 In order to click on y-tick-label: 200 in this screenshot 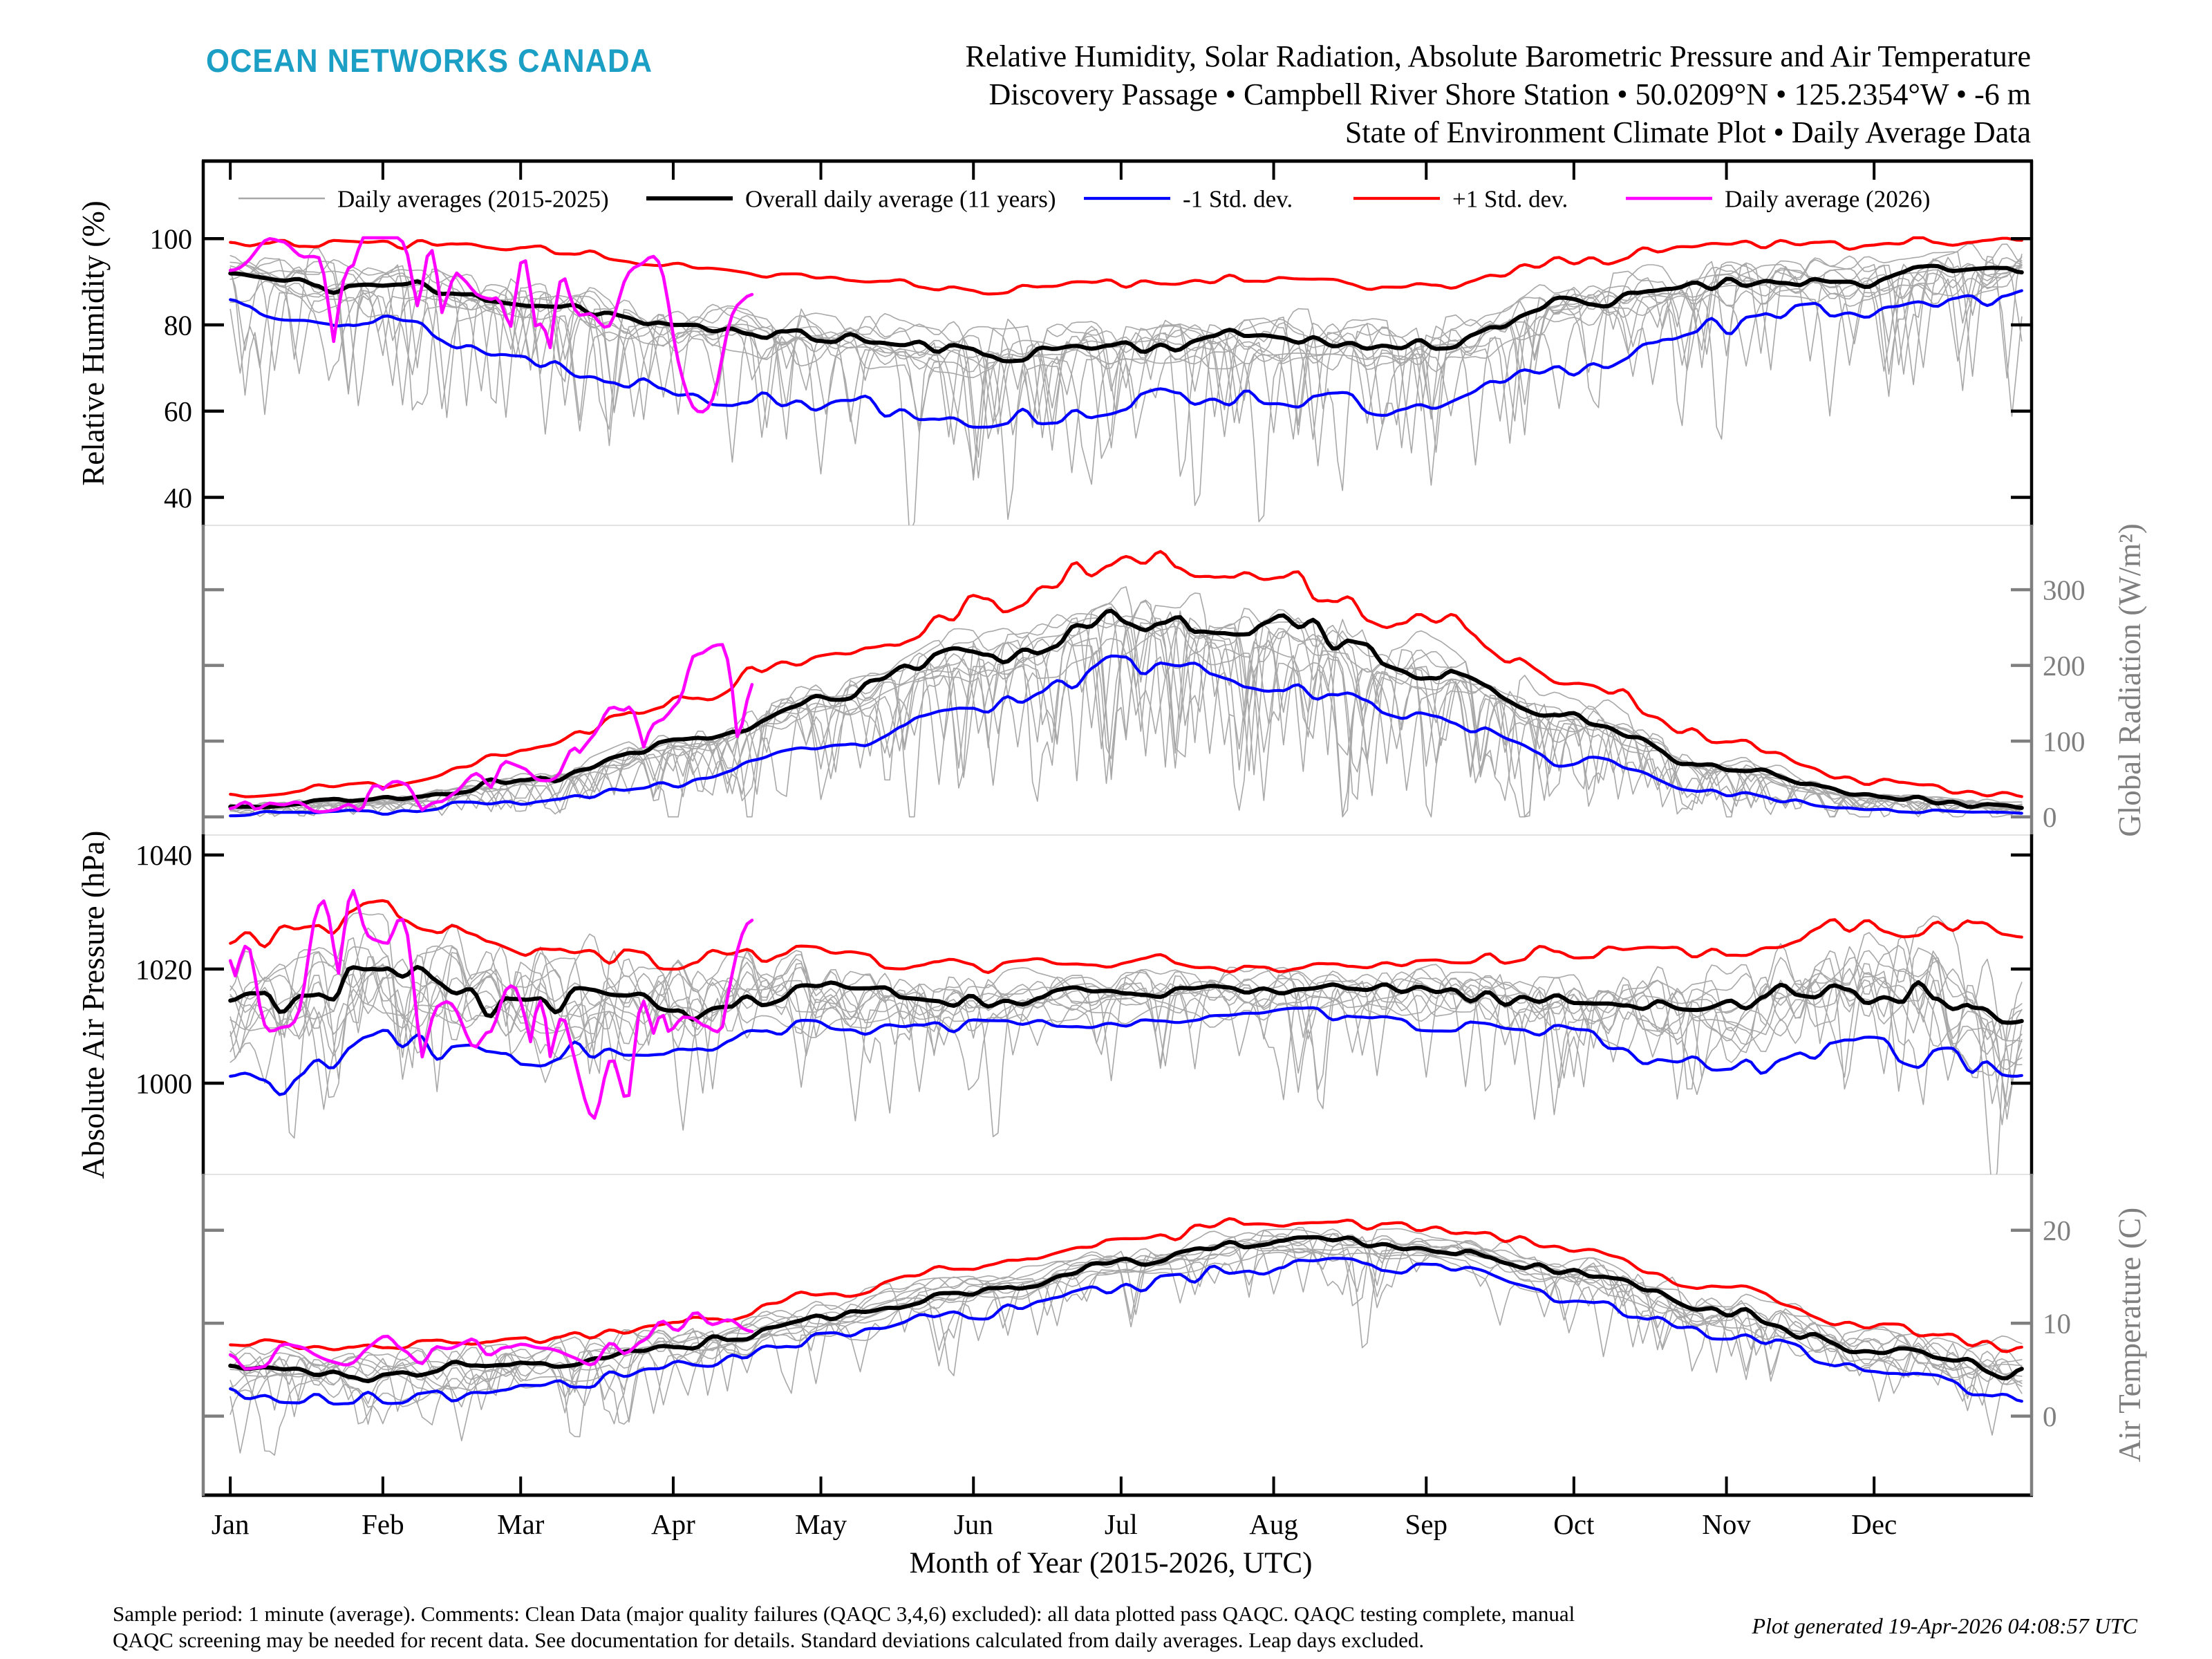, I will do `click(2064, 666)`.